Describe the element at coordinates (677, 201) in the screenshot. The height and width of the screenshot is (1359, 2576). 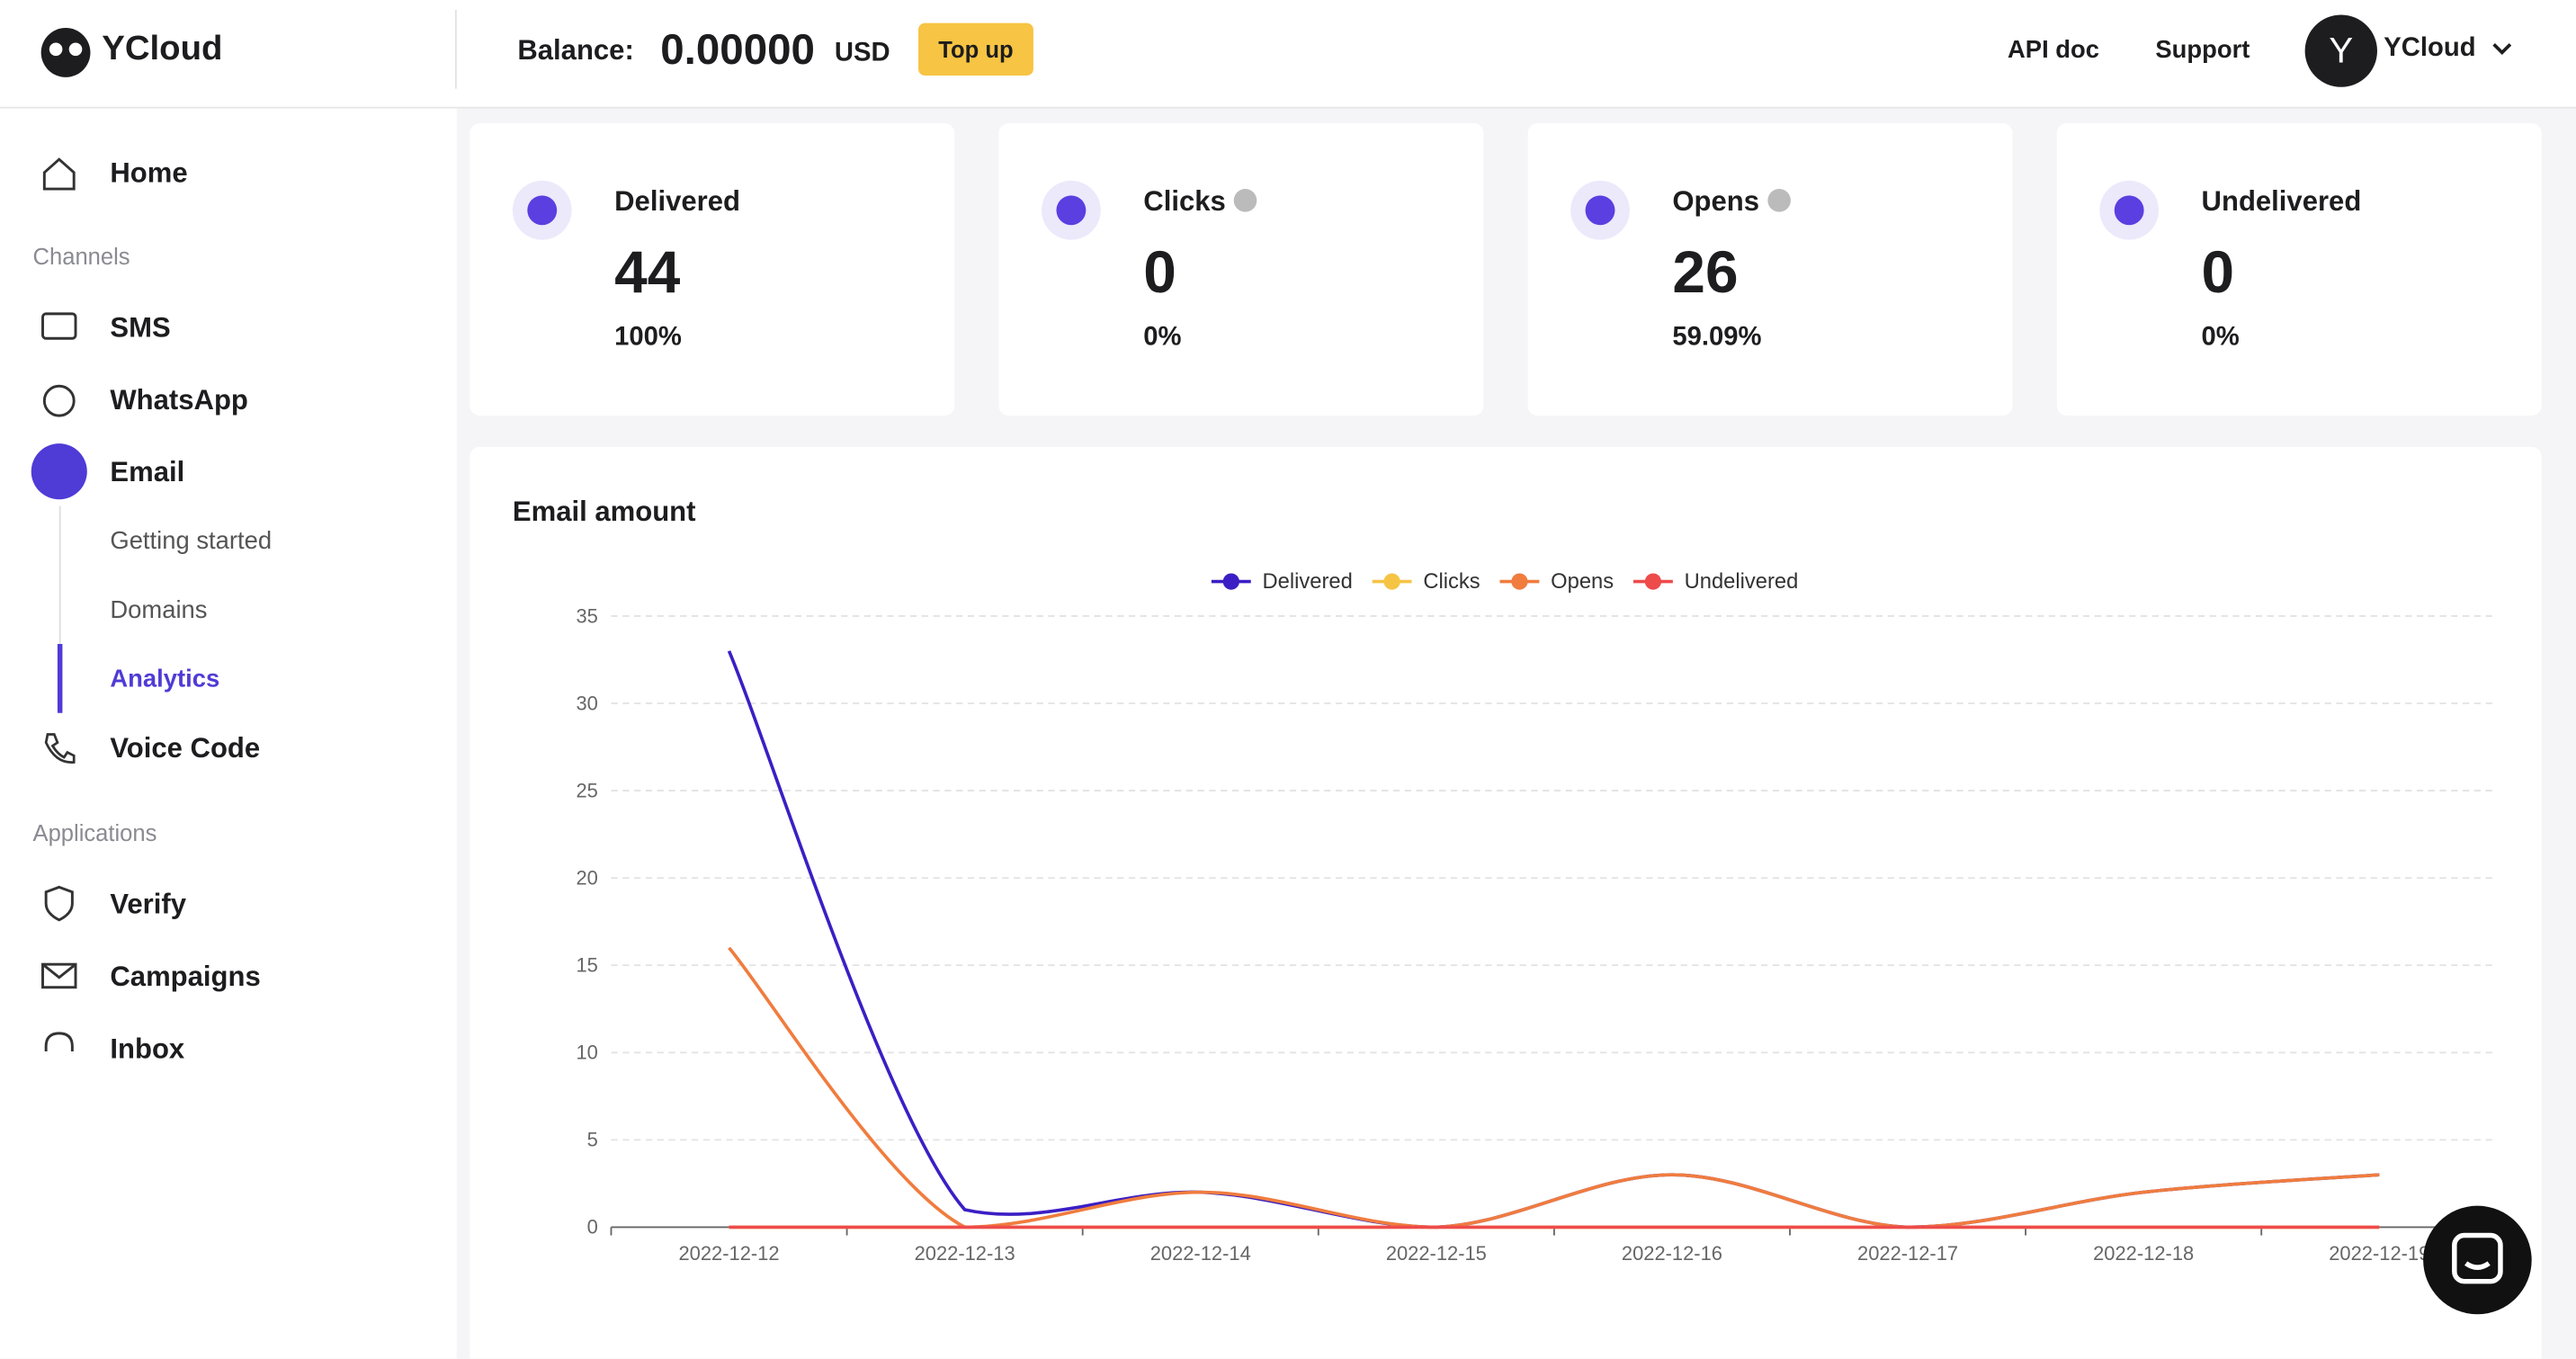
I see `stat-label: Delivered` at that location.